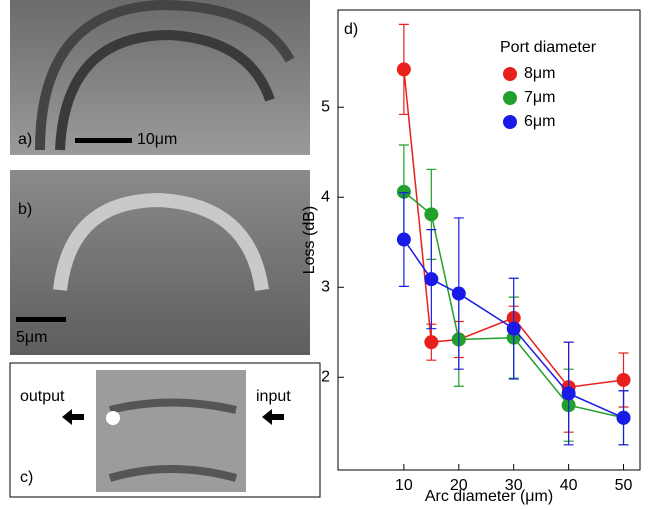 The height and width of the screenshot is (510, 660). I want to click on output-spot, so click(113, 418).